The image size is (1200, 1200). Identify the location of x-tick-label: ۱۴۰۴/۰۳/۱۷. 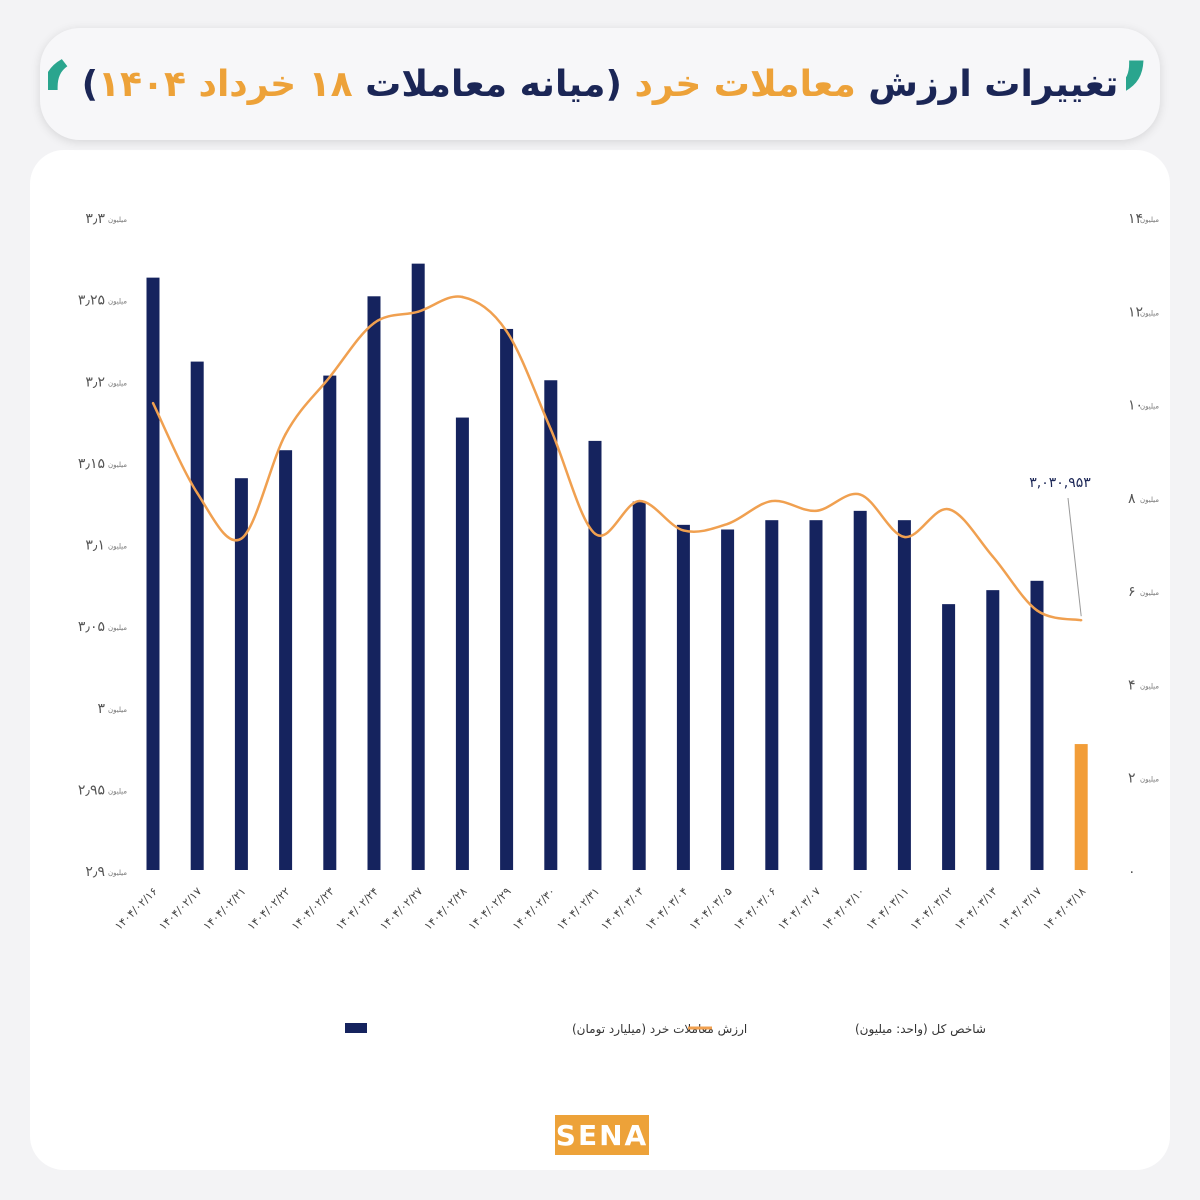
(1020, 909).